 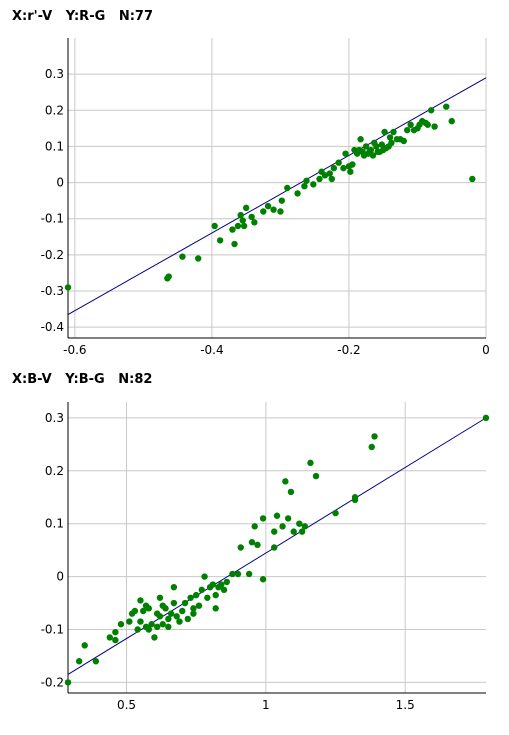 What do you see at coordinates (83, 16) in the screenshot?
I see `chart-title: X:r'-V Y:R-G N:77` at bounding box center [83, 16].